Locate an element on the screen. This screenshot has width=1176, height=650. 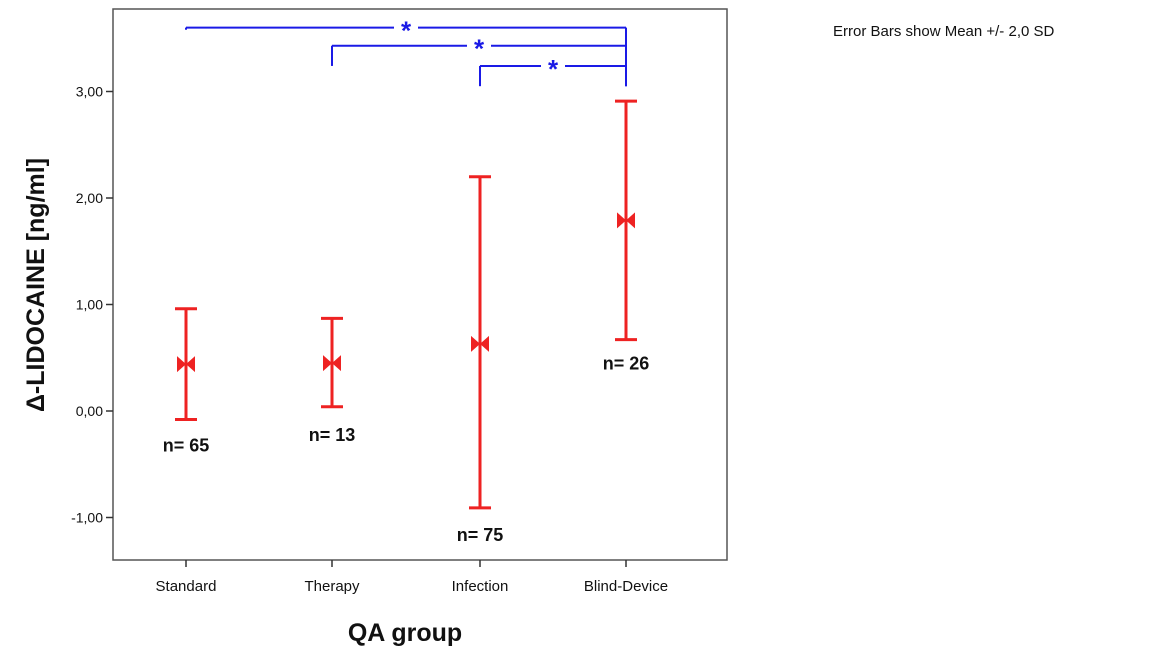
y-tick-label: 1,00 is located at coordinates (89, 305).